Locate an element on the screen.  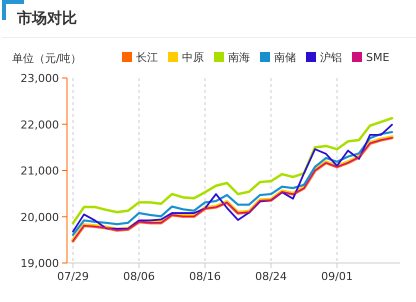
chart-title: 市场对比 is located at coordinates (46, 18).